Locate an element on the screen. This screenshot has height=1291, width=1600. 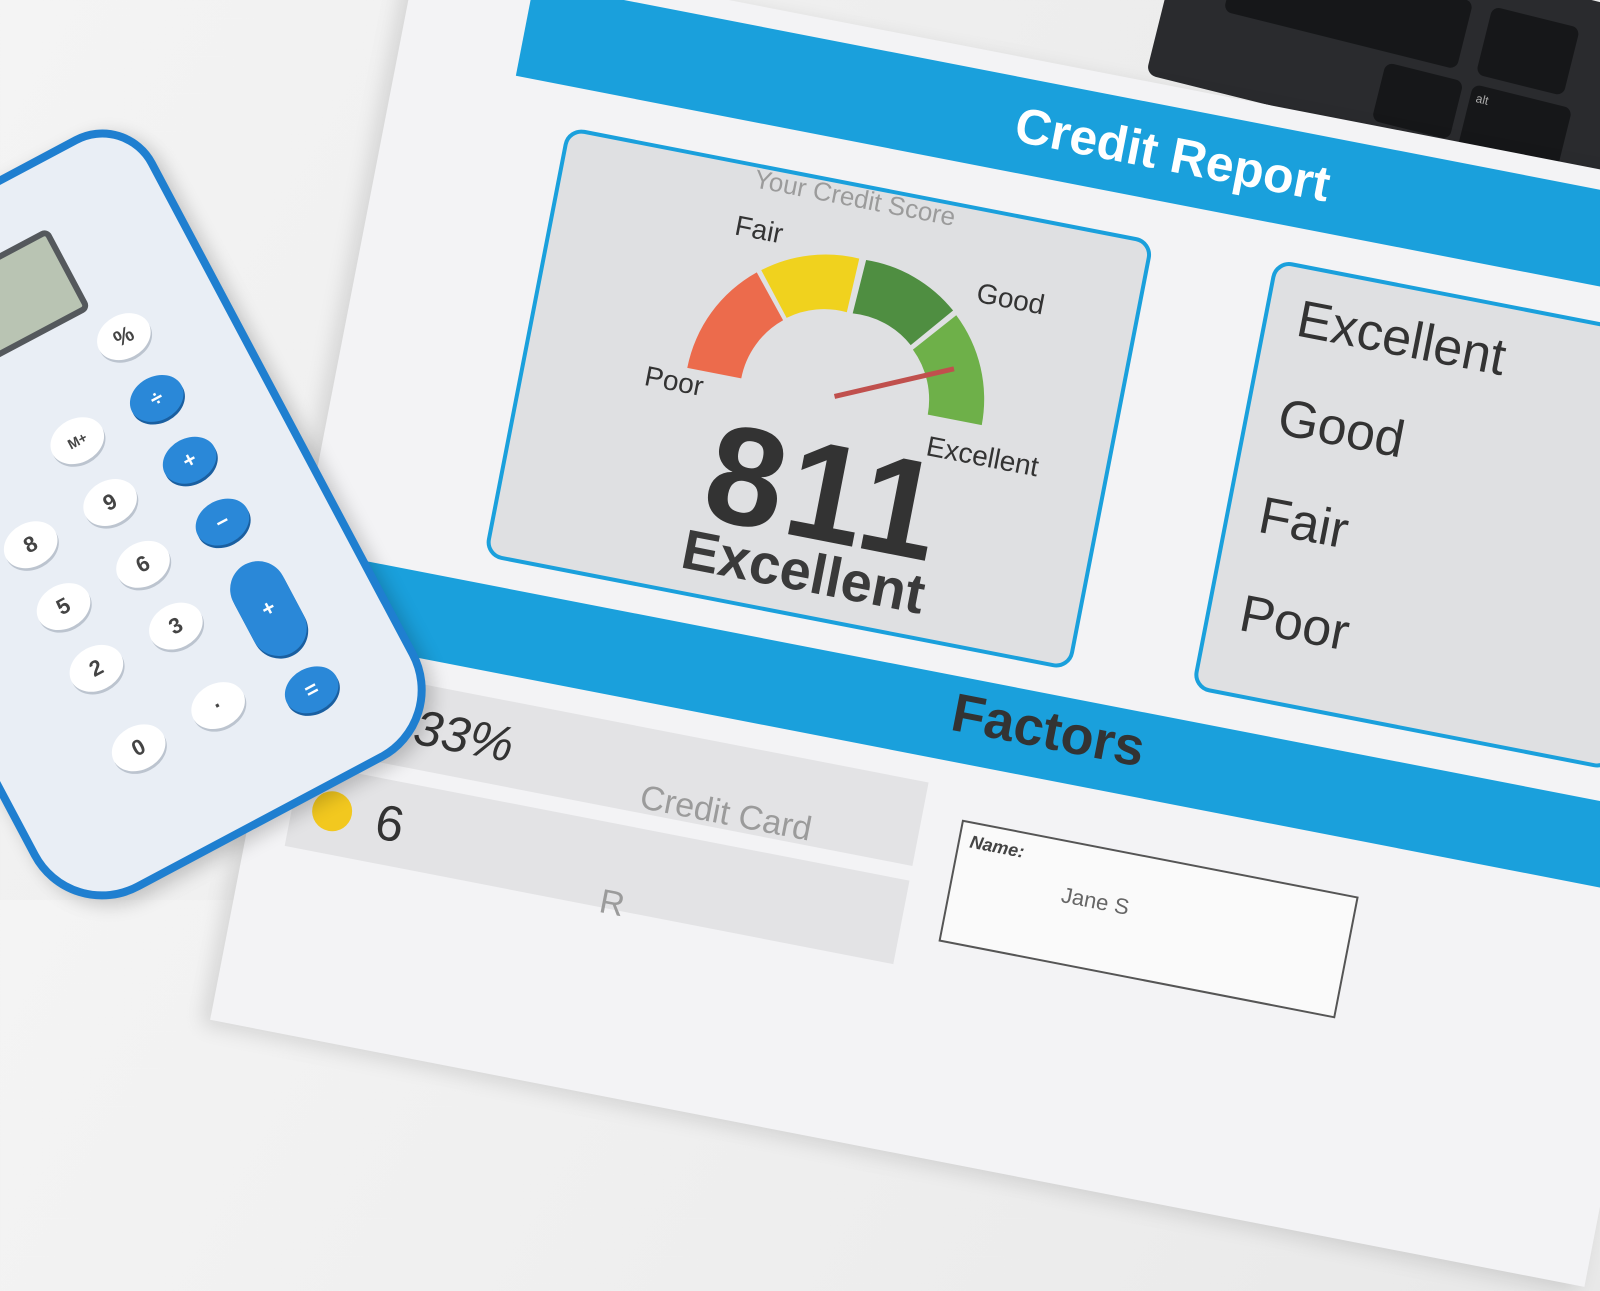
legend-excellent: Excellent is located at coordinates (1401, 339).